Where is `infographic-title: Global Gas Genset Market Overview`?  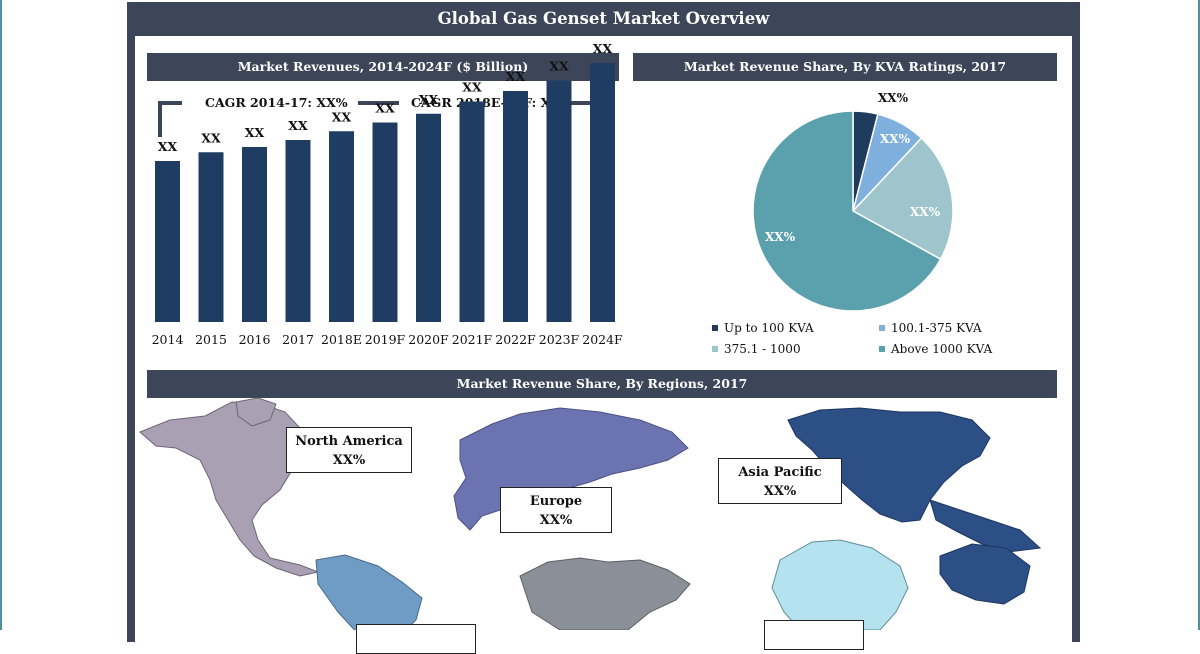
infographic-title: Global Gas Genset Market Overview is located at coordinates (603, 18).